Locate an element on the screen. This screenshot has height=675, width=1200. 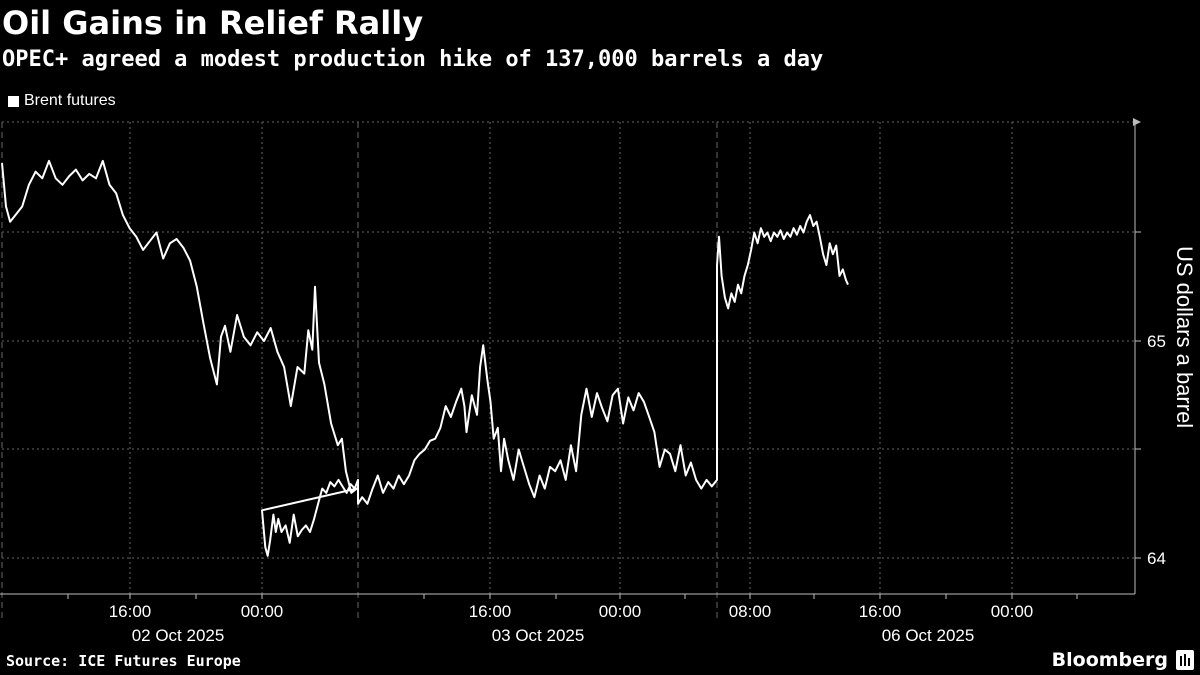
bloomberg-terminal-icon is located at coordinates (1185, 660).